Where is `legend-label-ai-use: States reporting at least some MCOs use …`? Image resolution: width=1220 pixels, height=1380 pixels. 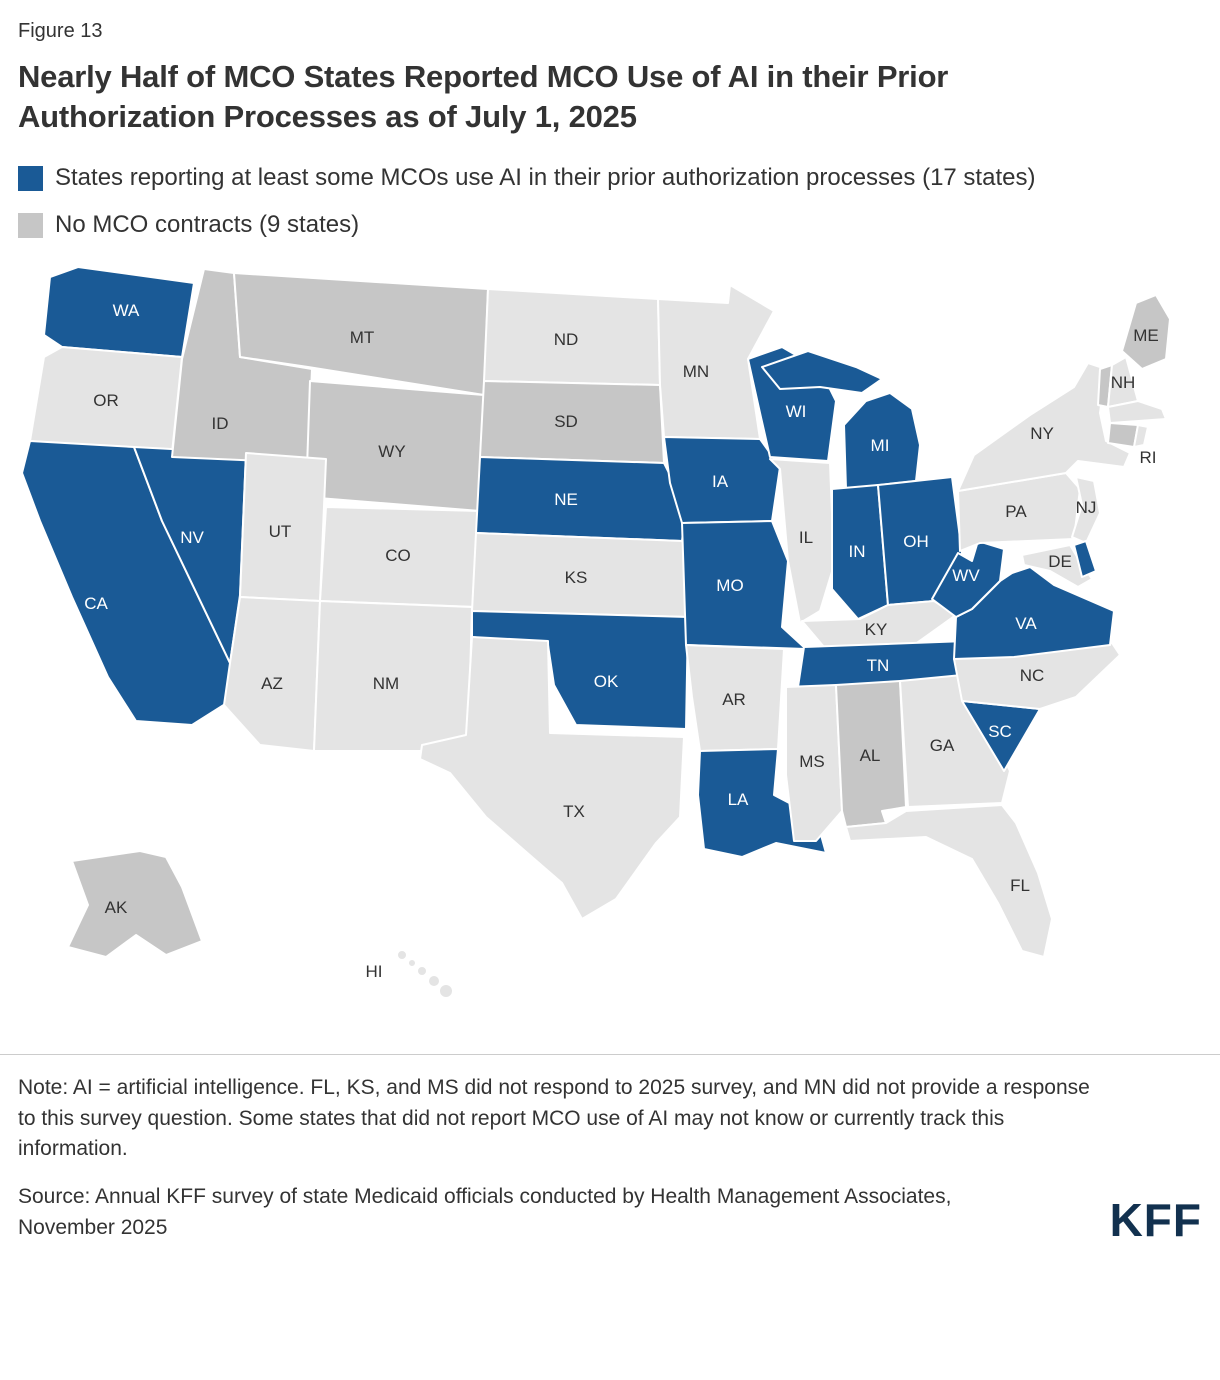 legend-label-ai-use: States reporting at least some MCOs use … is located at coordinates (545, 178).